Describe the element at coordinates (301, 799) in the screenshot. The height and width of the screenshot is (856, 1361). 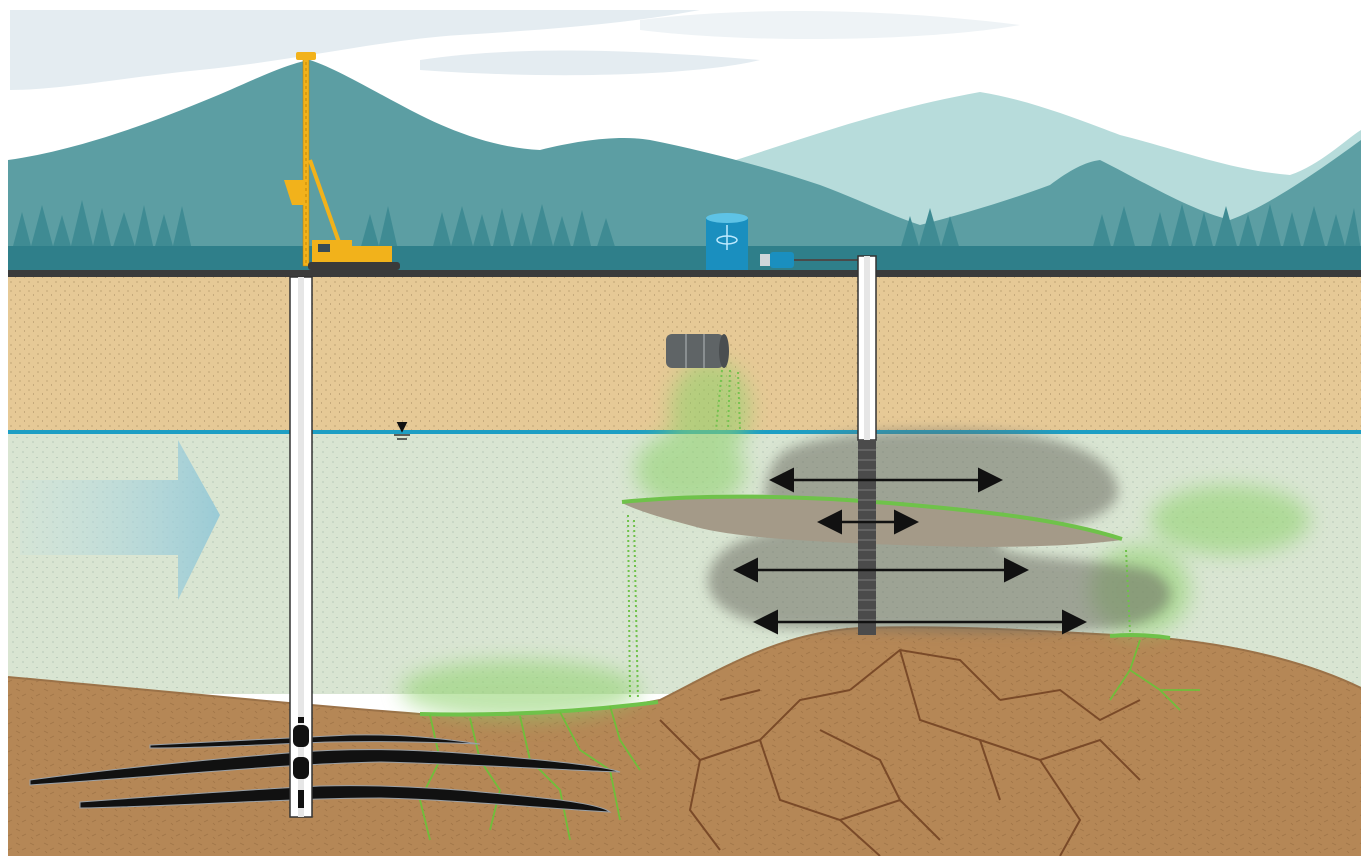
I see `packer-tool` at that location.